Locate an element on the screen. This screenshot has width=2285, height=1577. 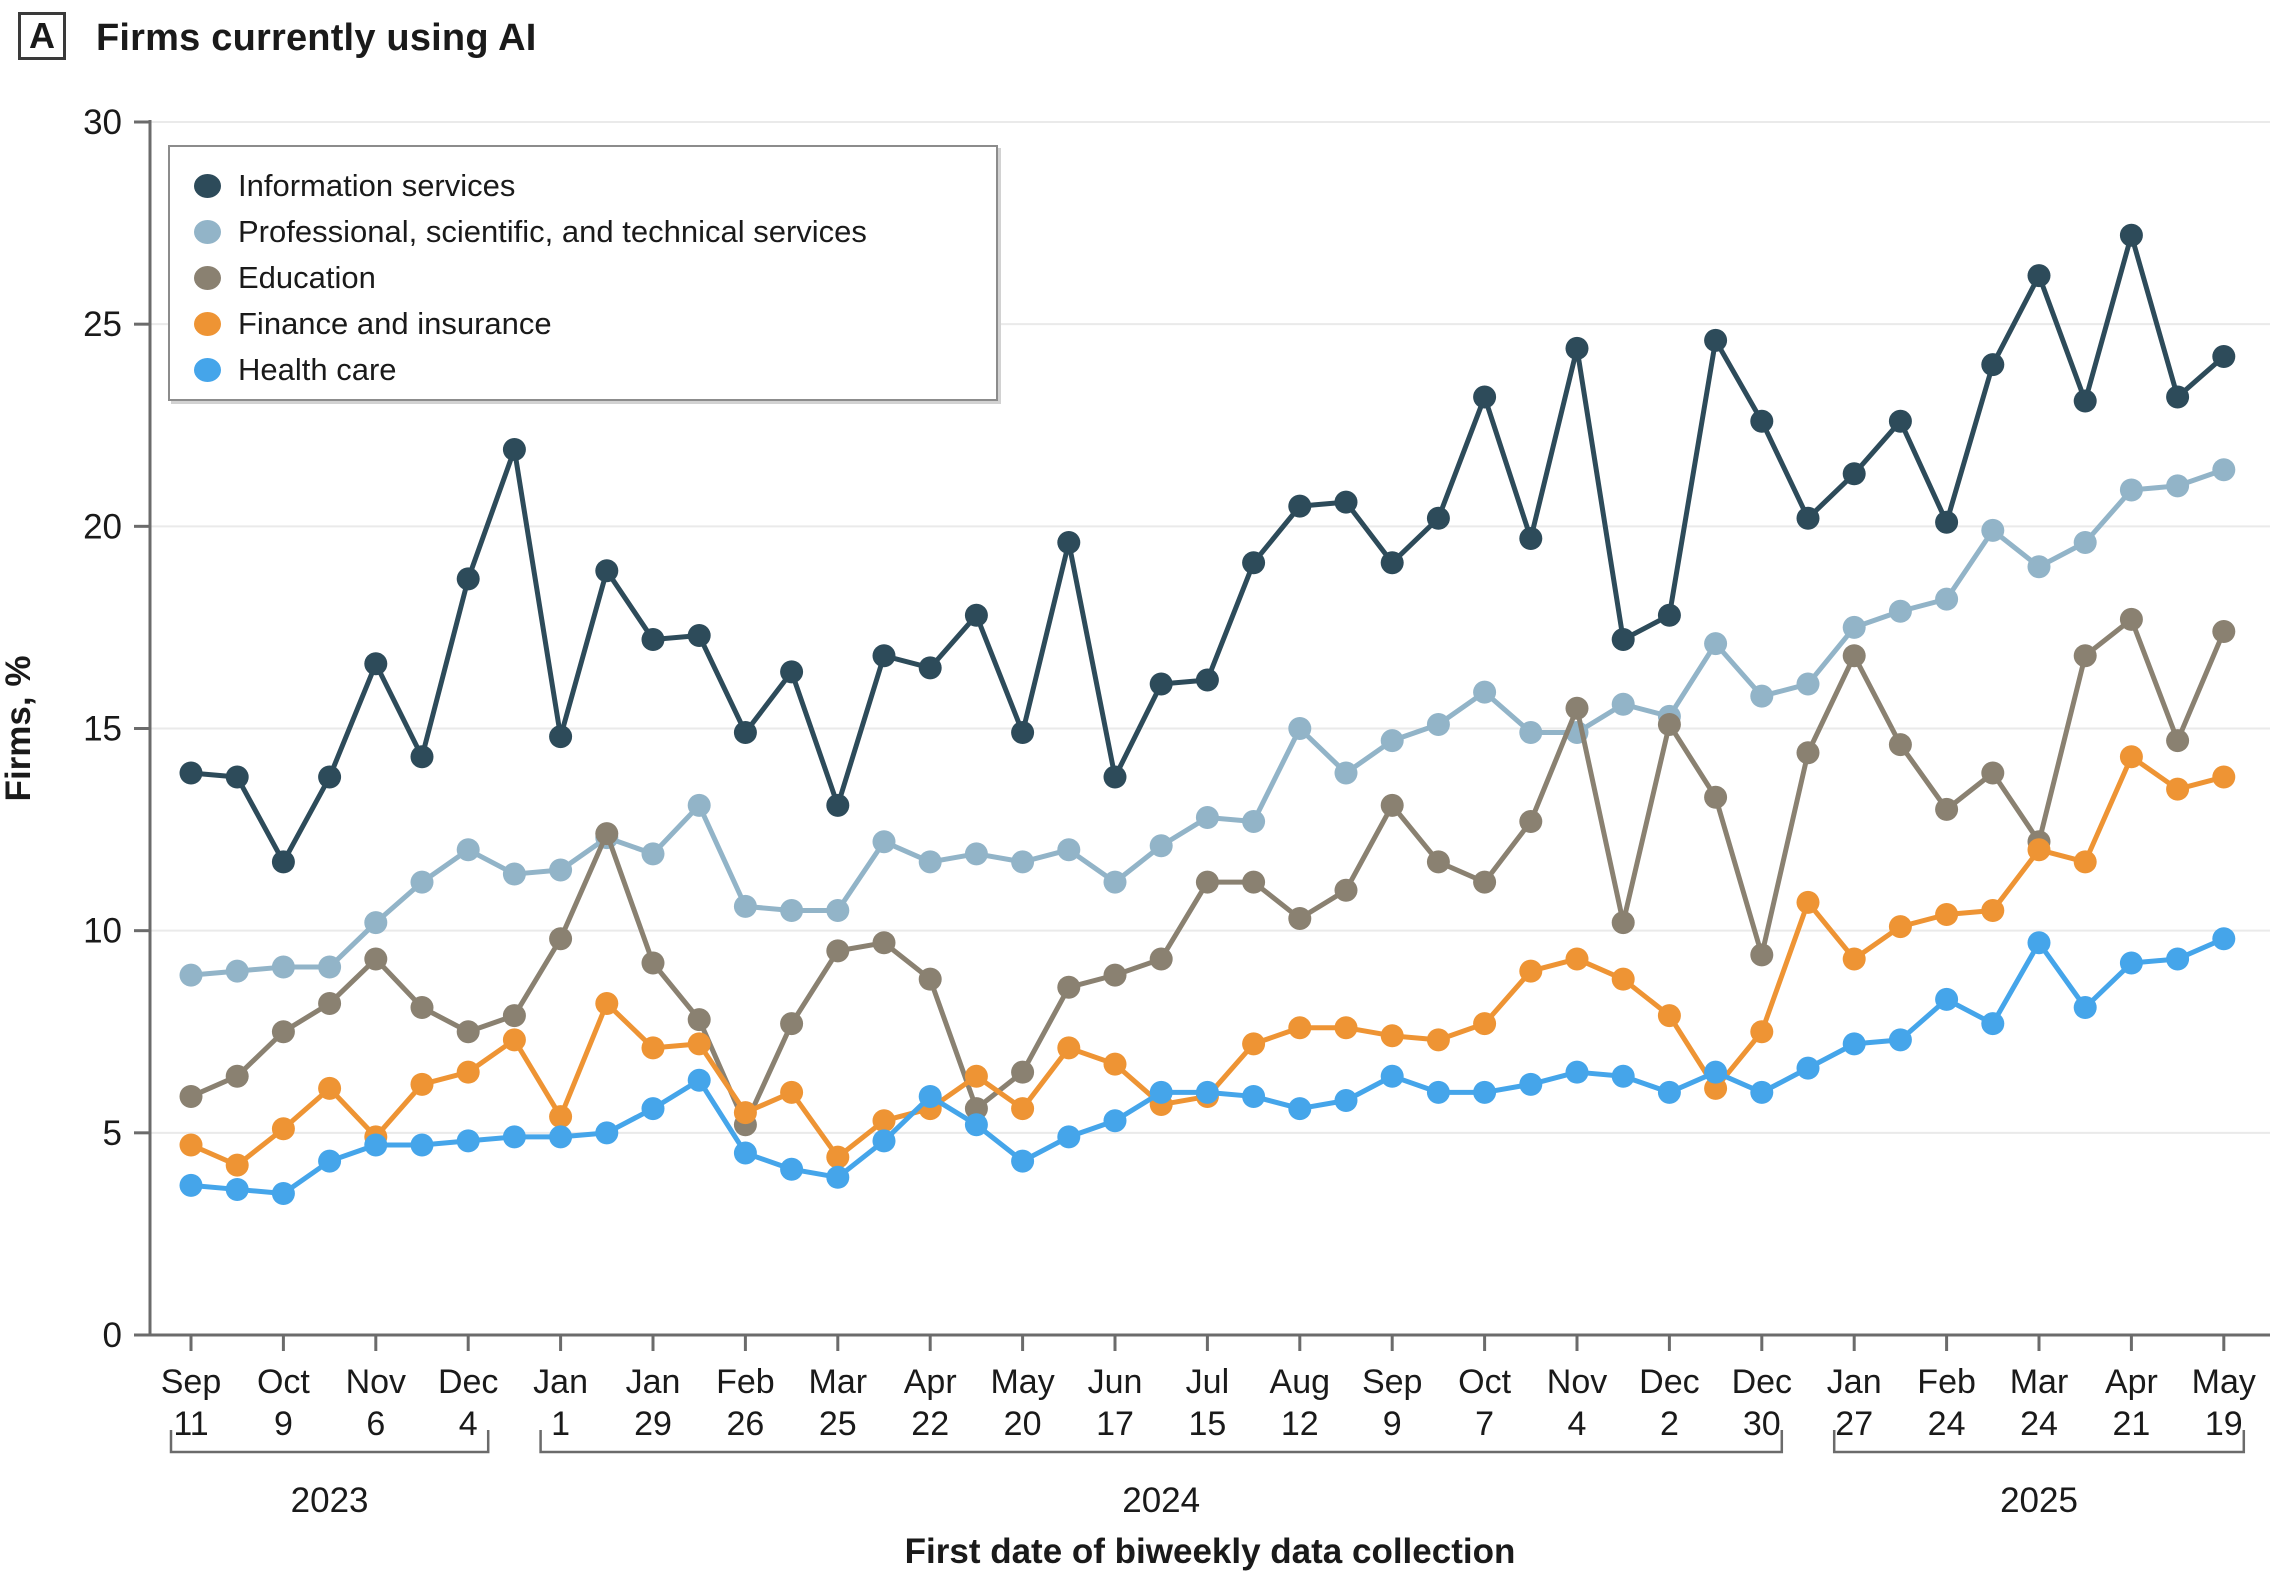
x-tick-label-day: 19 is located at coordinates (2224, 1424).